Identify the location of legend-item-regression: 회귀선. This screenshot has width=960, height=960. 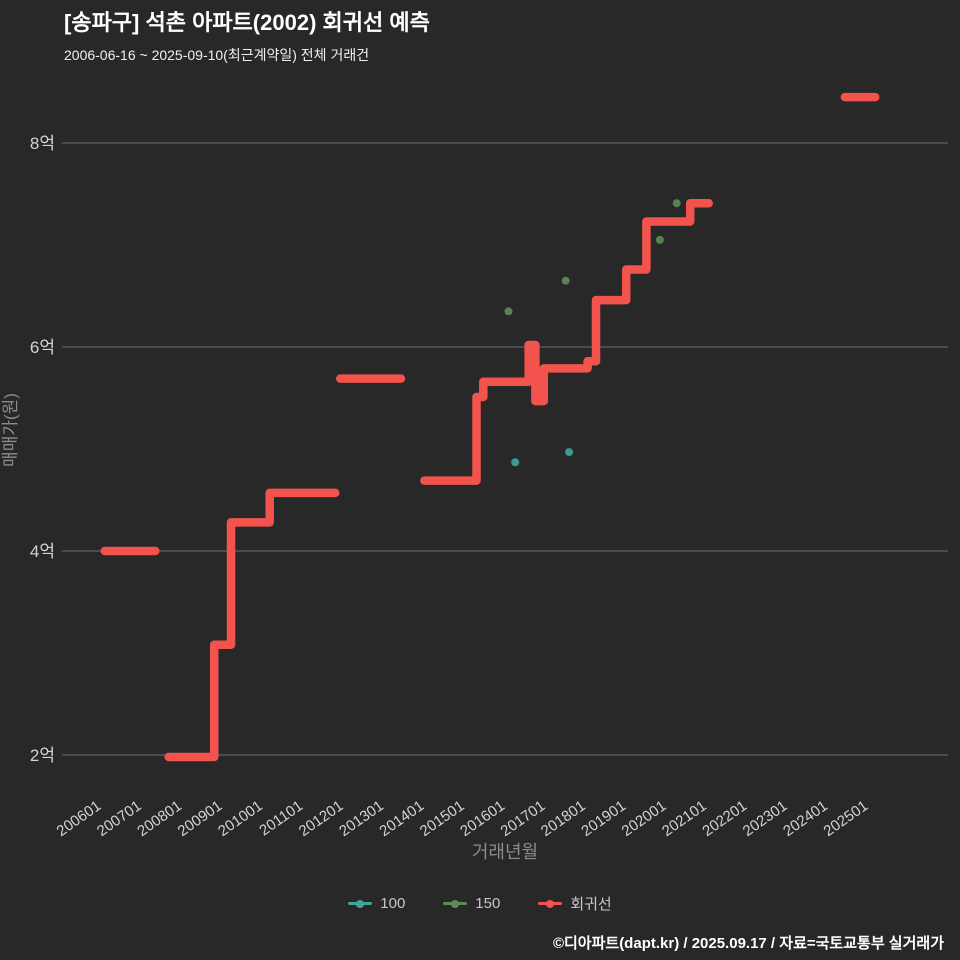
(575, 903).